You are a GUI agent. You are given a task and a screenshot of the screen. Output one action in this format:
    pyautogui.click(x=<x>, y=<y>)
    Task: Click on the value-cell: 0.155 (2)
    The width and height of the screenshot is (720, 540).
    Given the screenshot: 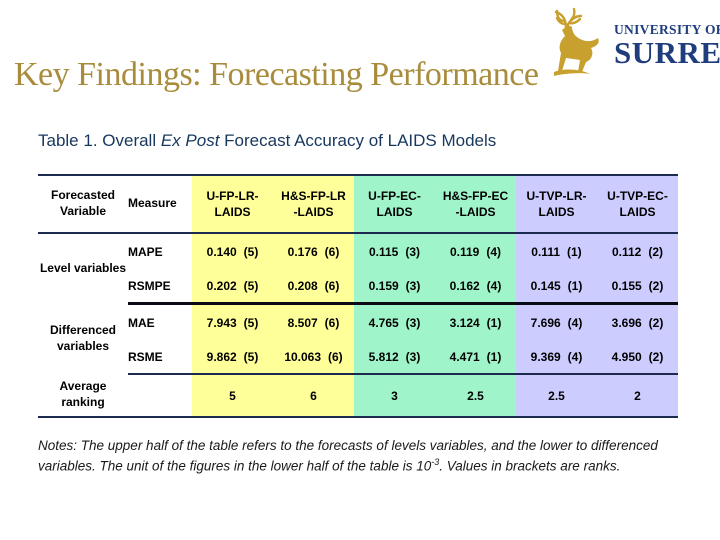 What is the action you would take?
    pyautogui.click(x=637, y=287)
    